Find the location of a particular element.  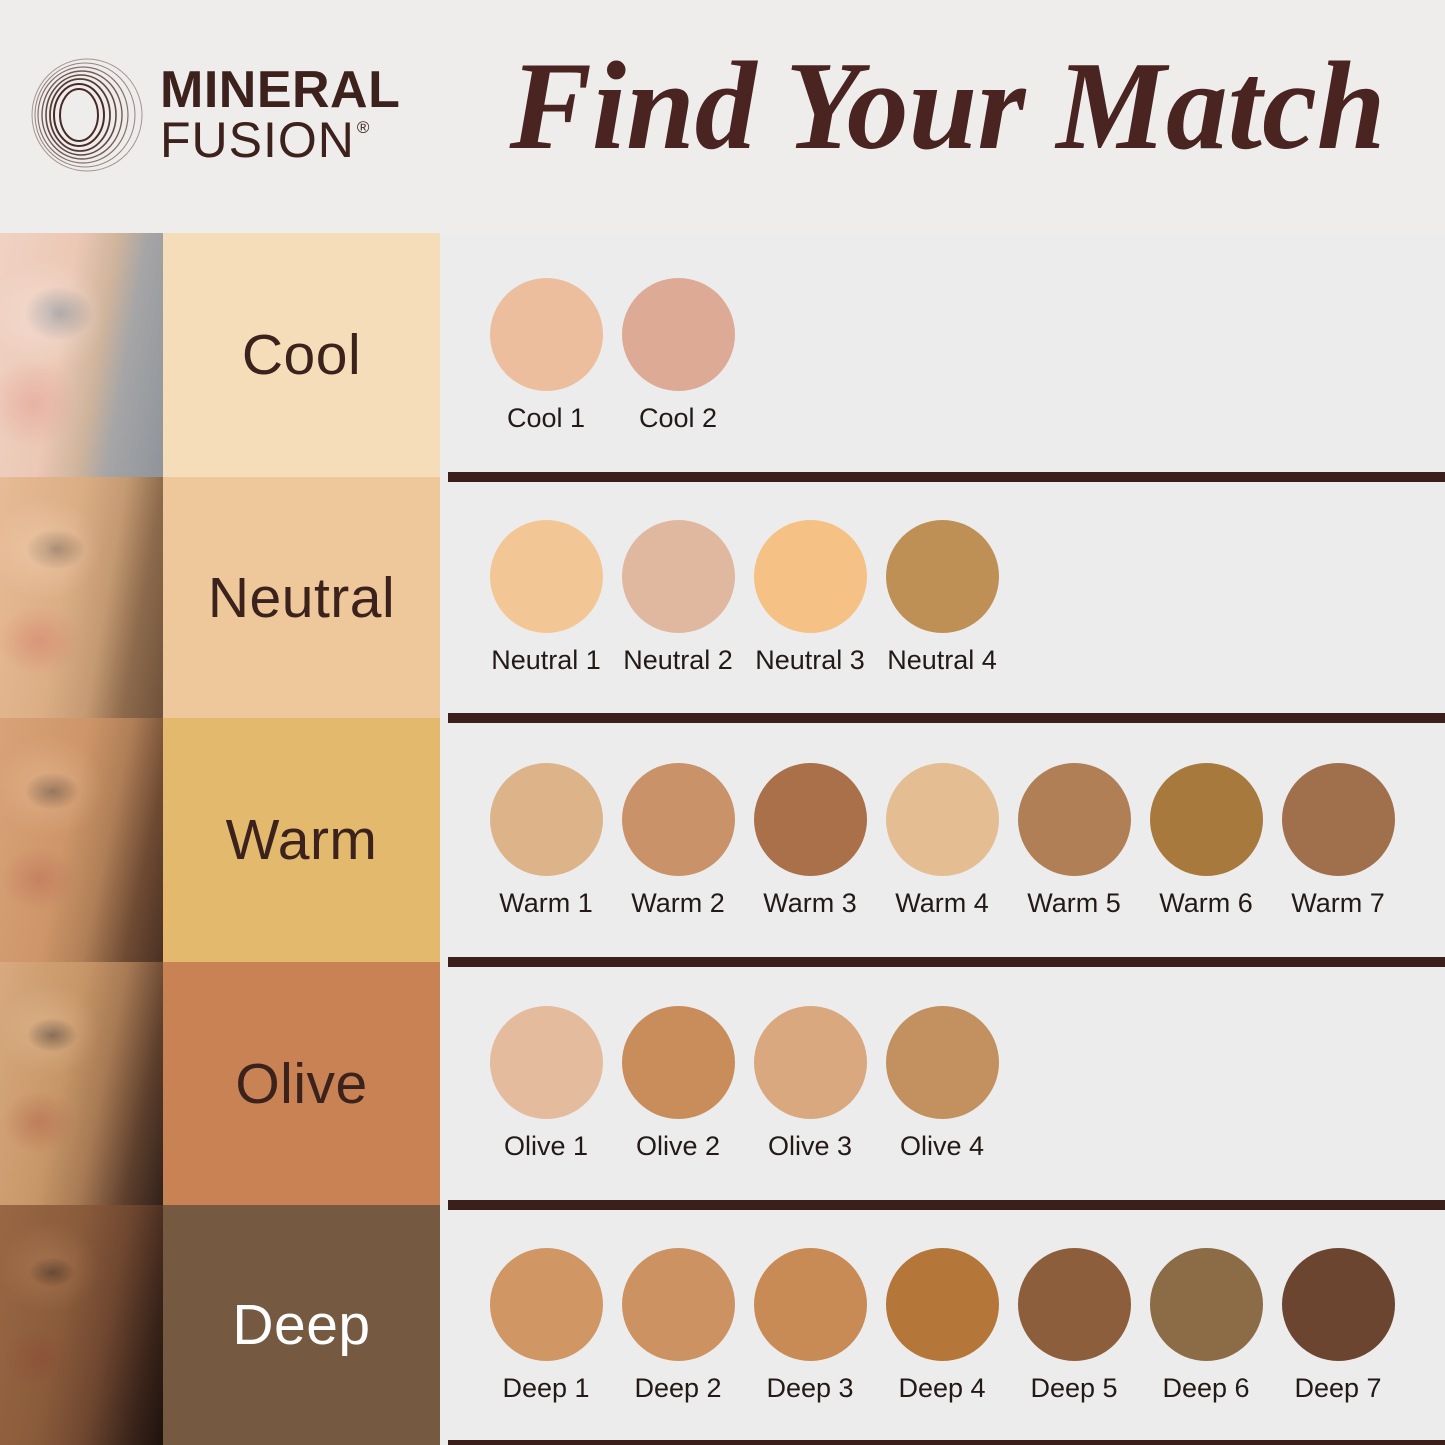

undertone-band-neutral: Neutral is located at coordinates (301, 597).